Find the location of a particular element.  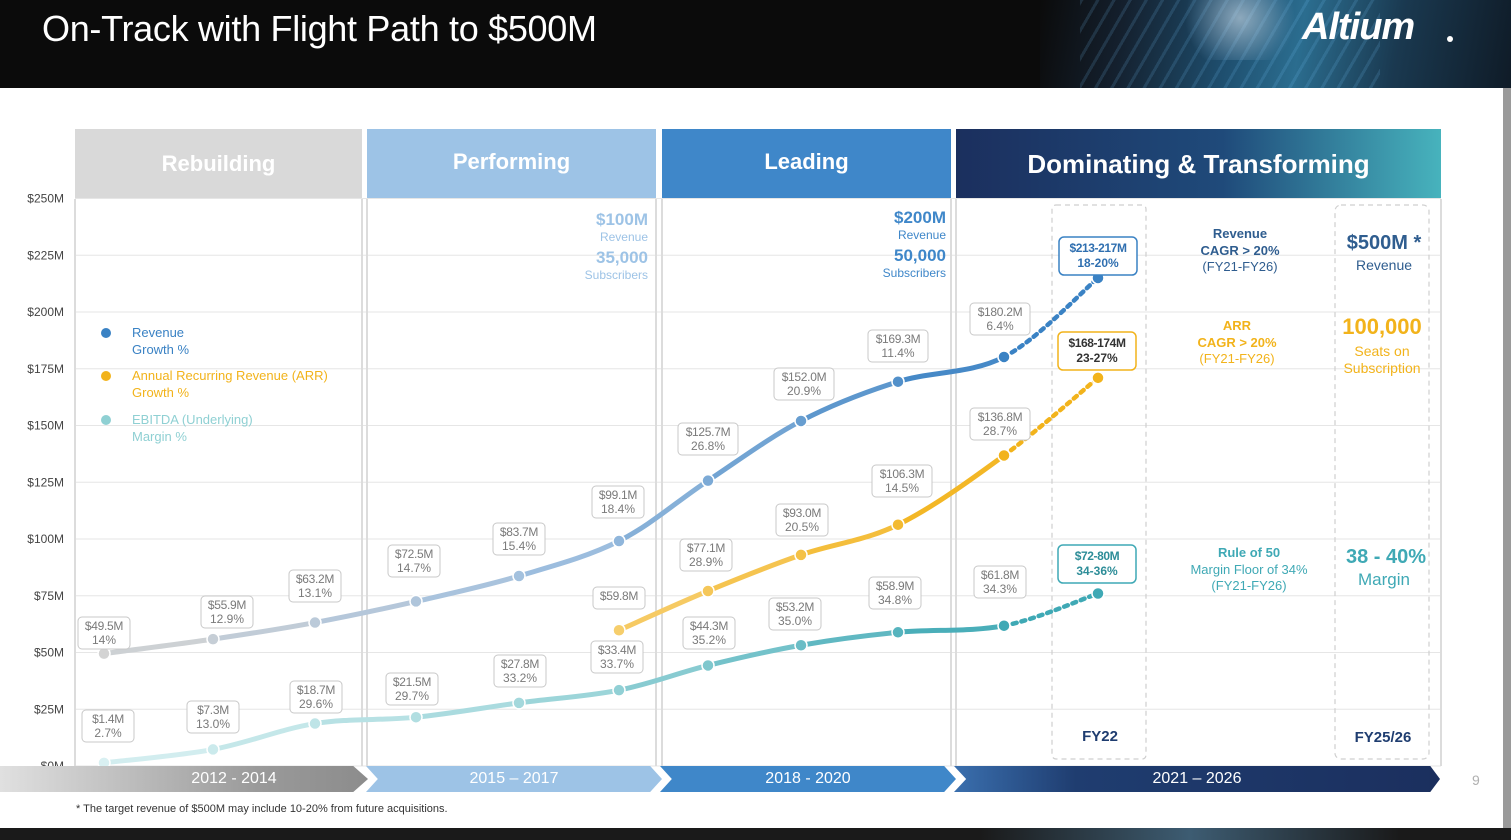

bottom-edge-strip is located at coordinates (755, 834).